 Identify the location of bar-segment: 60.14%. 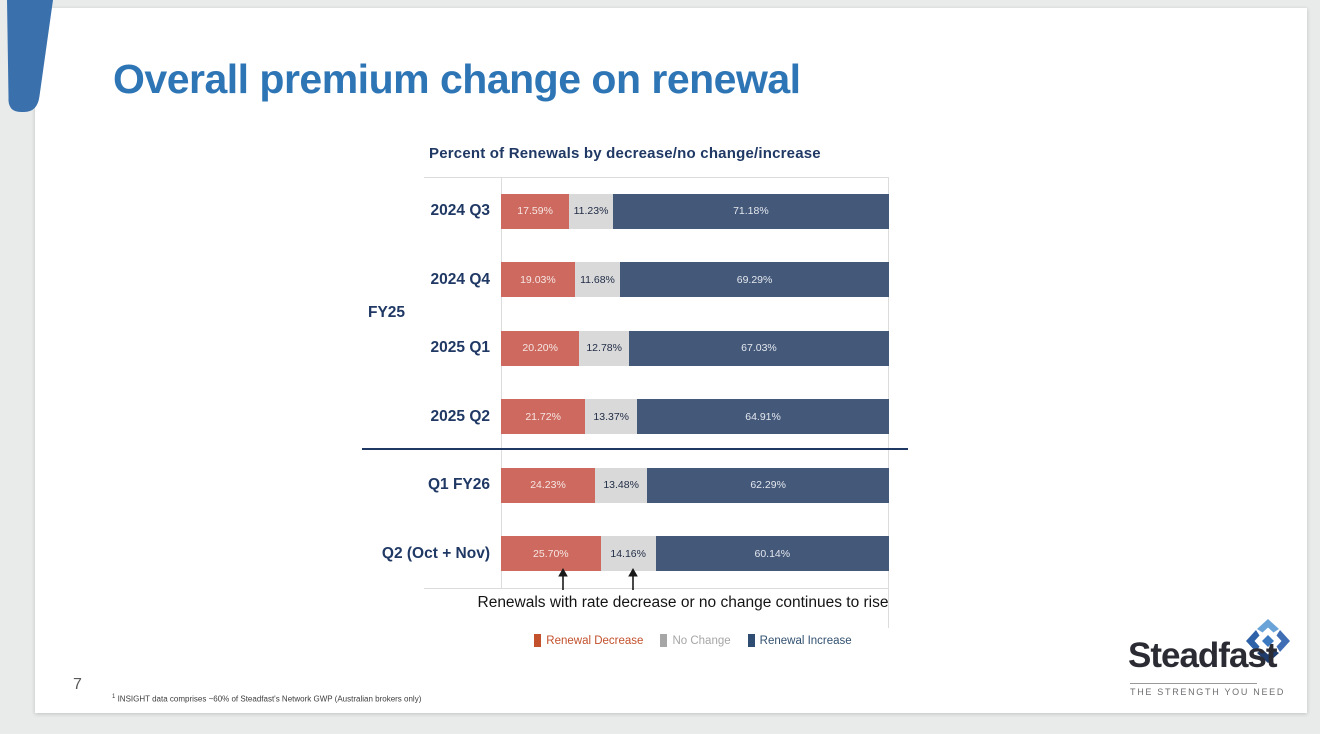
(772, 554).